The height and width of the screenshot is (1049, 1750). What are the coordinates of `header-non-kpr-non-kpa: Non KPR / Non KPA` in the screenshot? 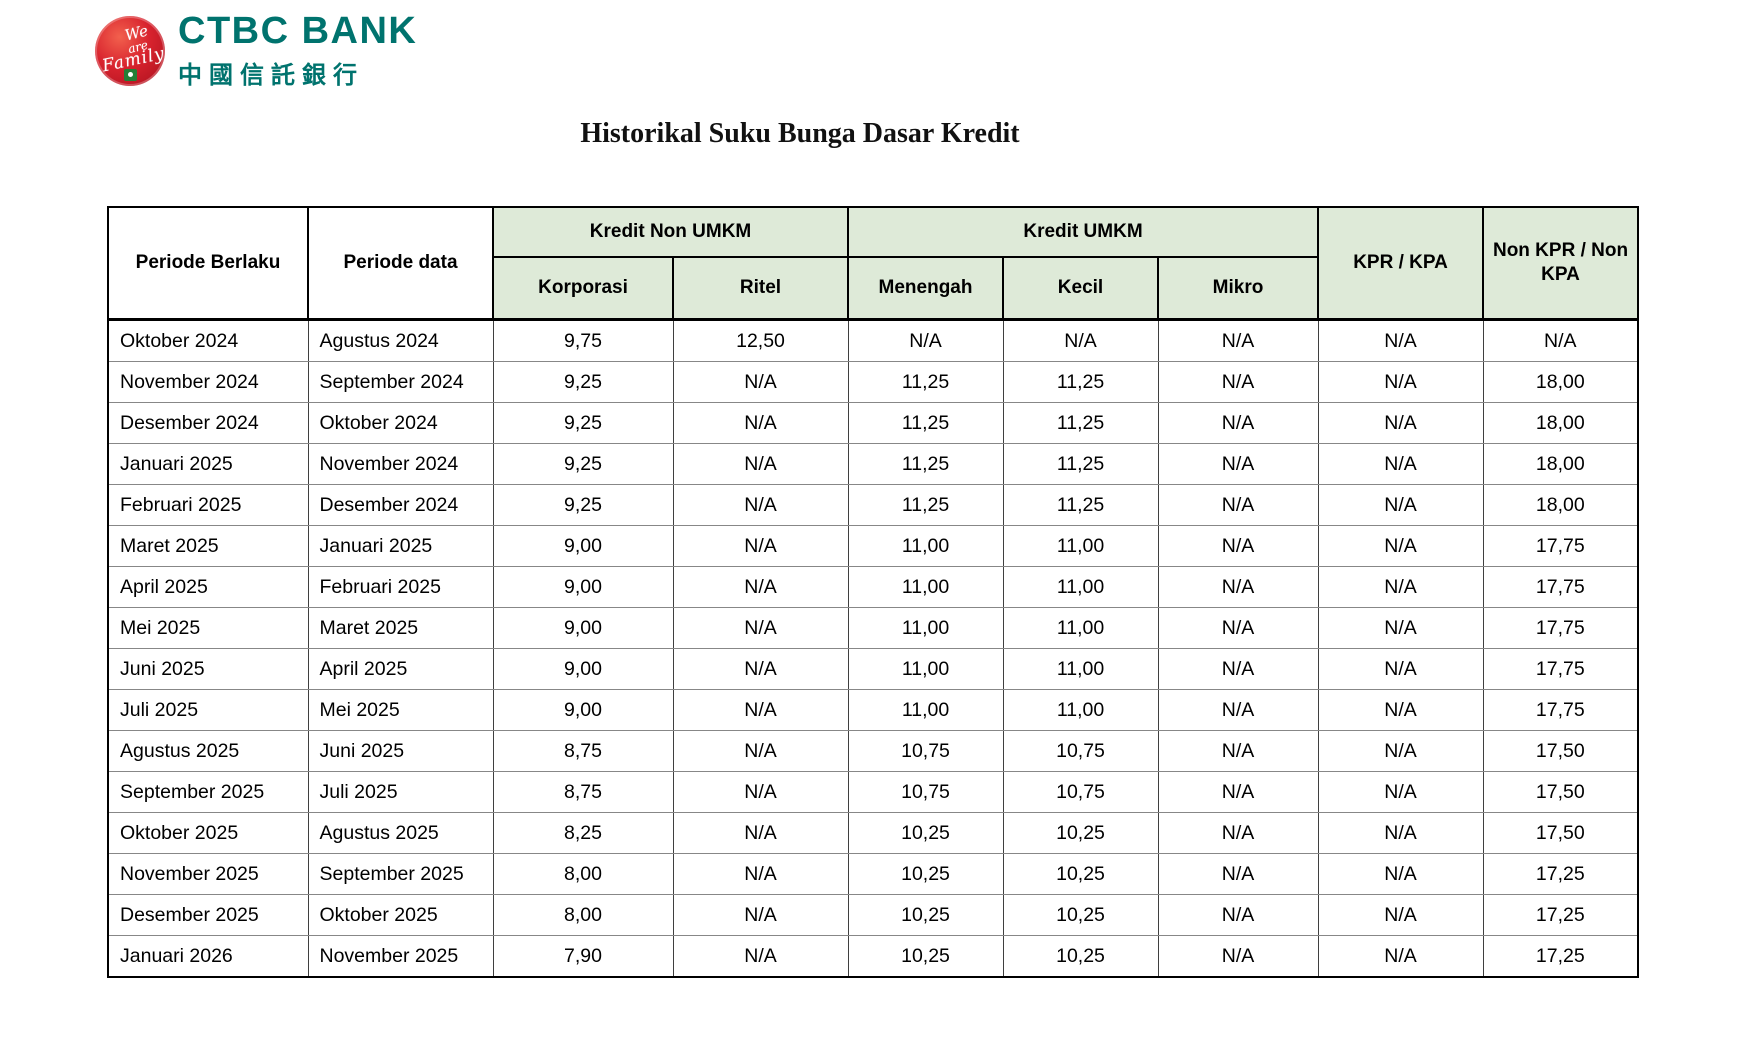 It's located at (1561, 263).